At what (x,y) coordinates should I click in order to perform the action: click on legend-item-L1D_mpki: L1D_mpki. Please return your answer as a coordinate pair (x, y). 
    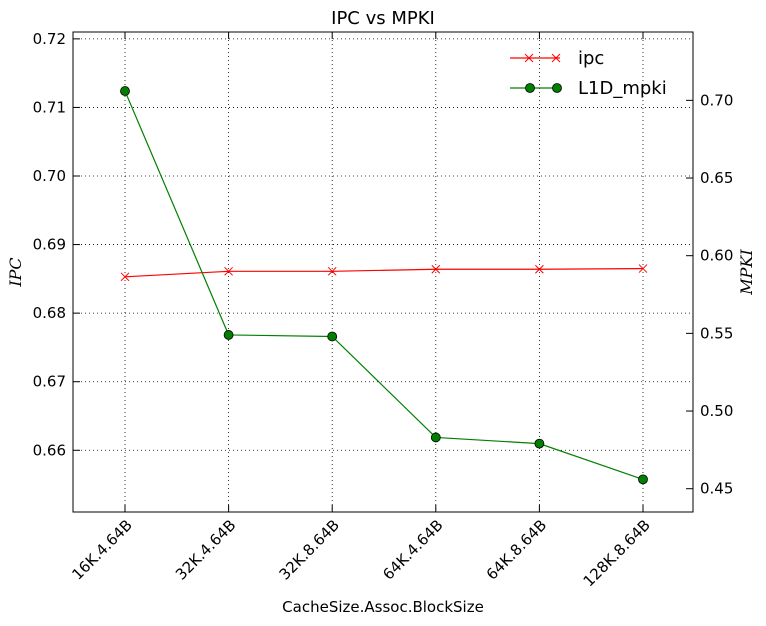
    Looking at the image, I should click on (588, 88).